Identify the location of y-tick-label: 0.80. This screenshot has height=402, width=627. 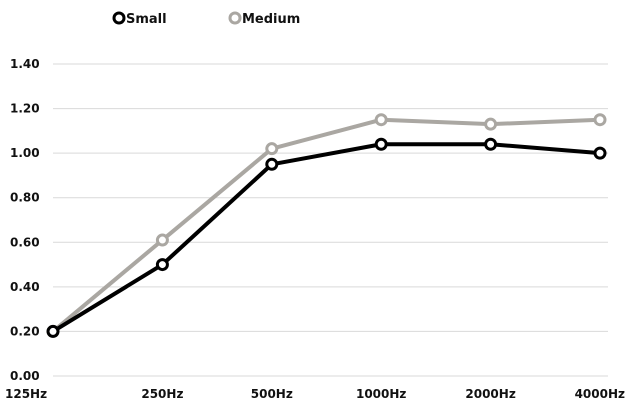
(25, 198).